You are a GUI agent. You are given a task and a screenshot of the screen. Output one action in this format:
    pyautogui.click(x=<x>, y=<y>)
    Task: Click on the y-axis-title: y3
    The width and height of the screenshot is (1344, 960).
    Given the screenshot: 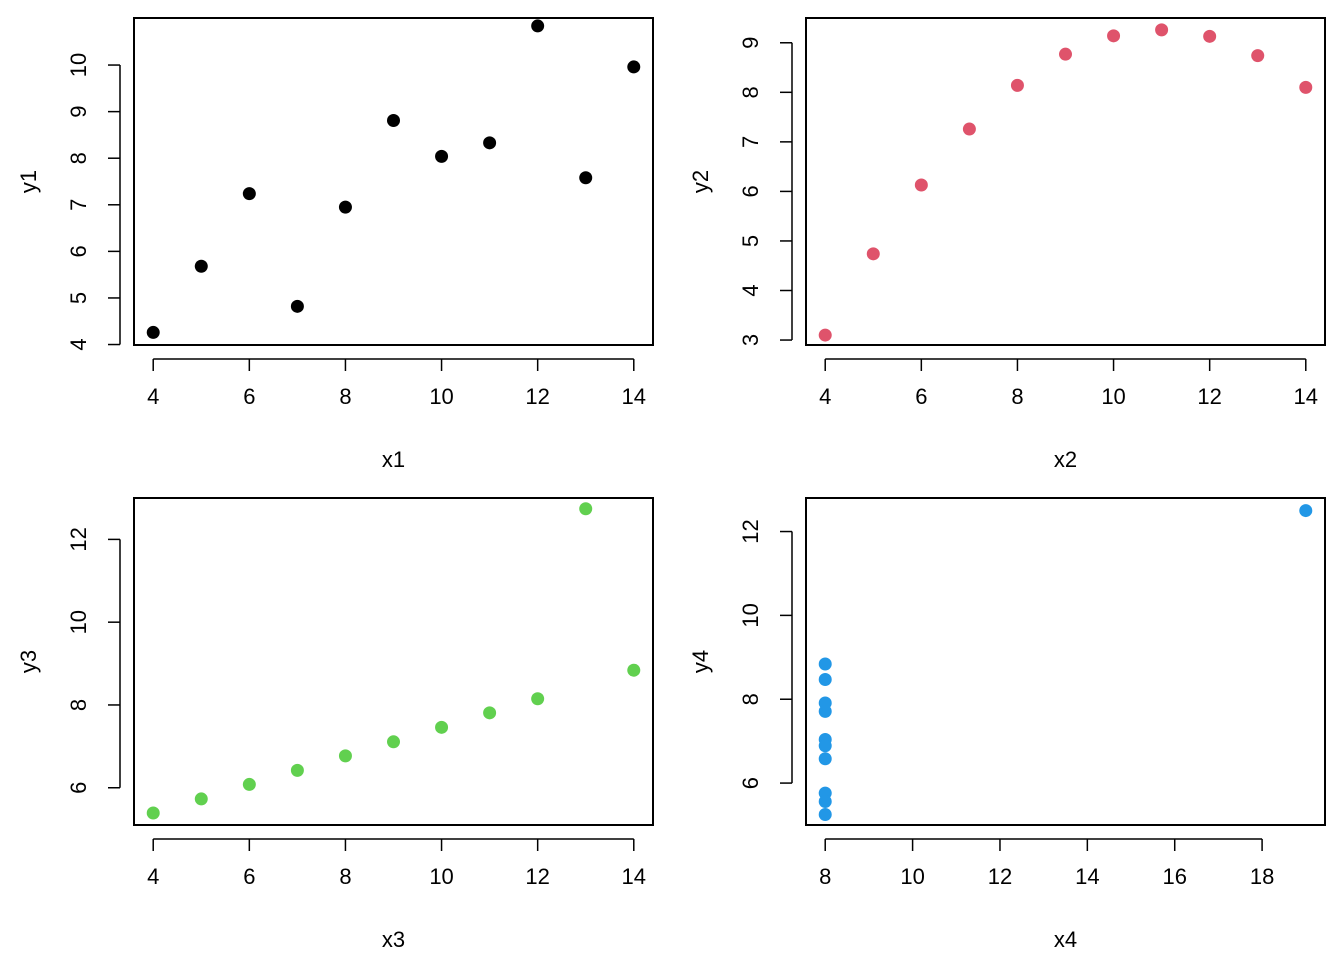 What is the action you would take?
    pyautogui.click(x=28, y=661)
    